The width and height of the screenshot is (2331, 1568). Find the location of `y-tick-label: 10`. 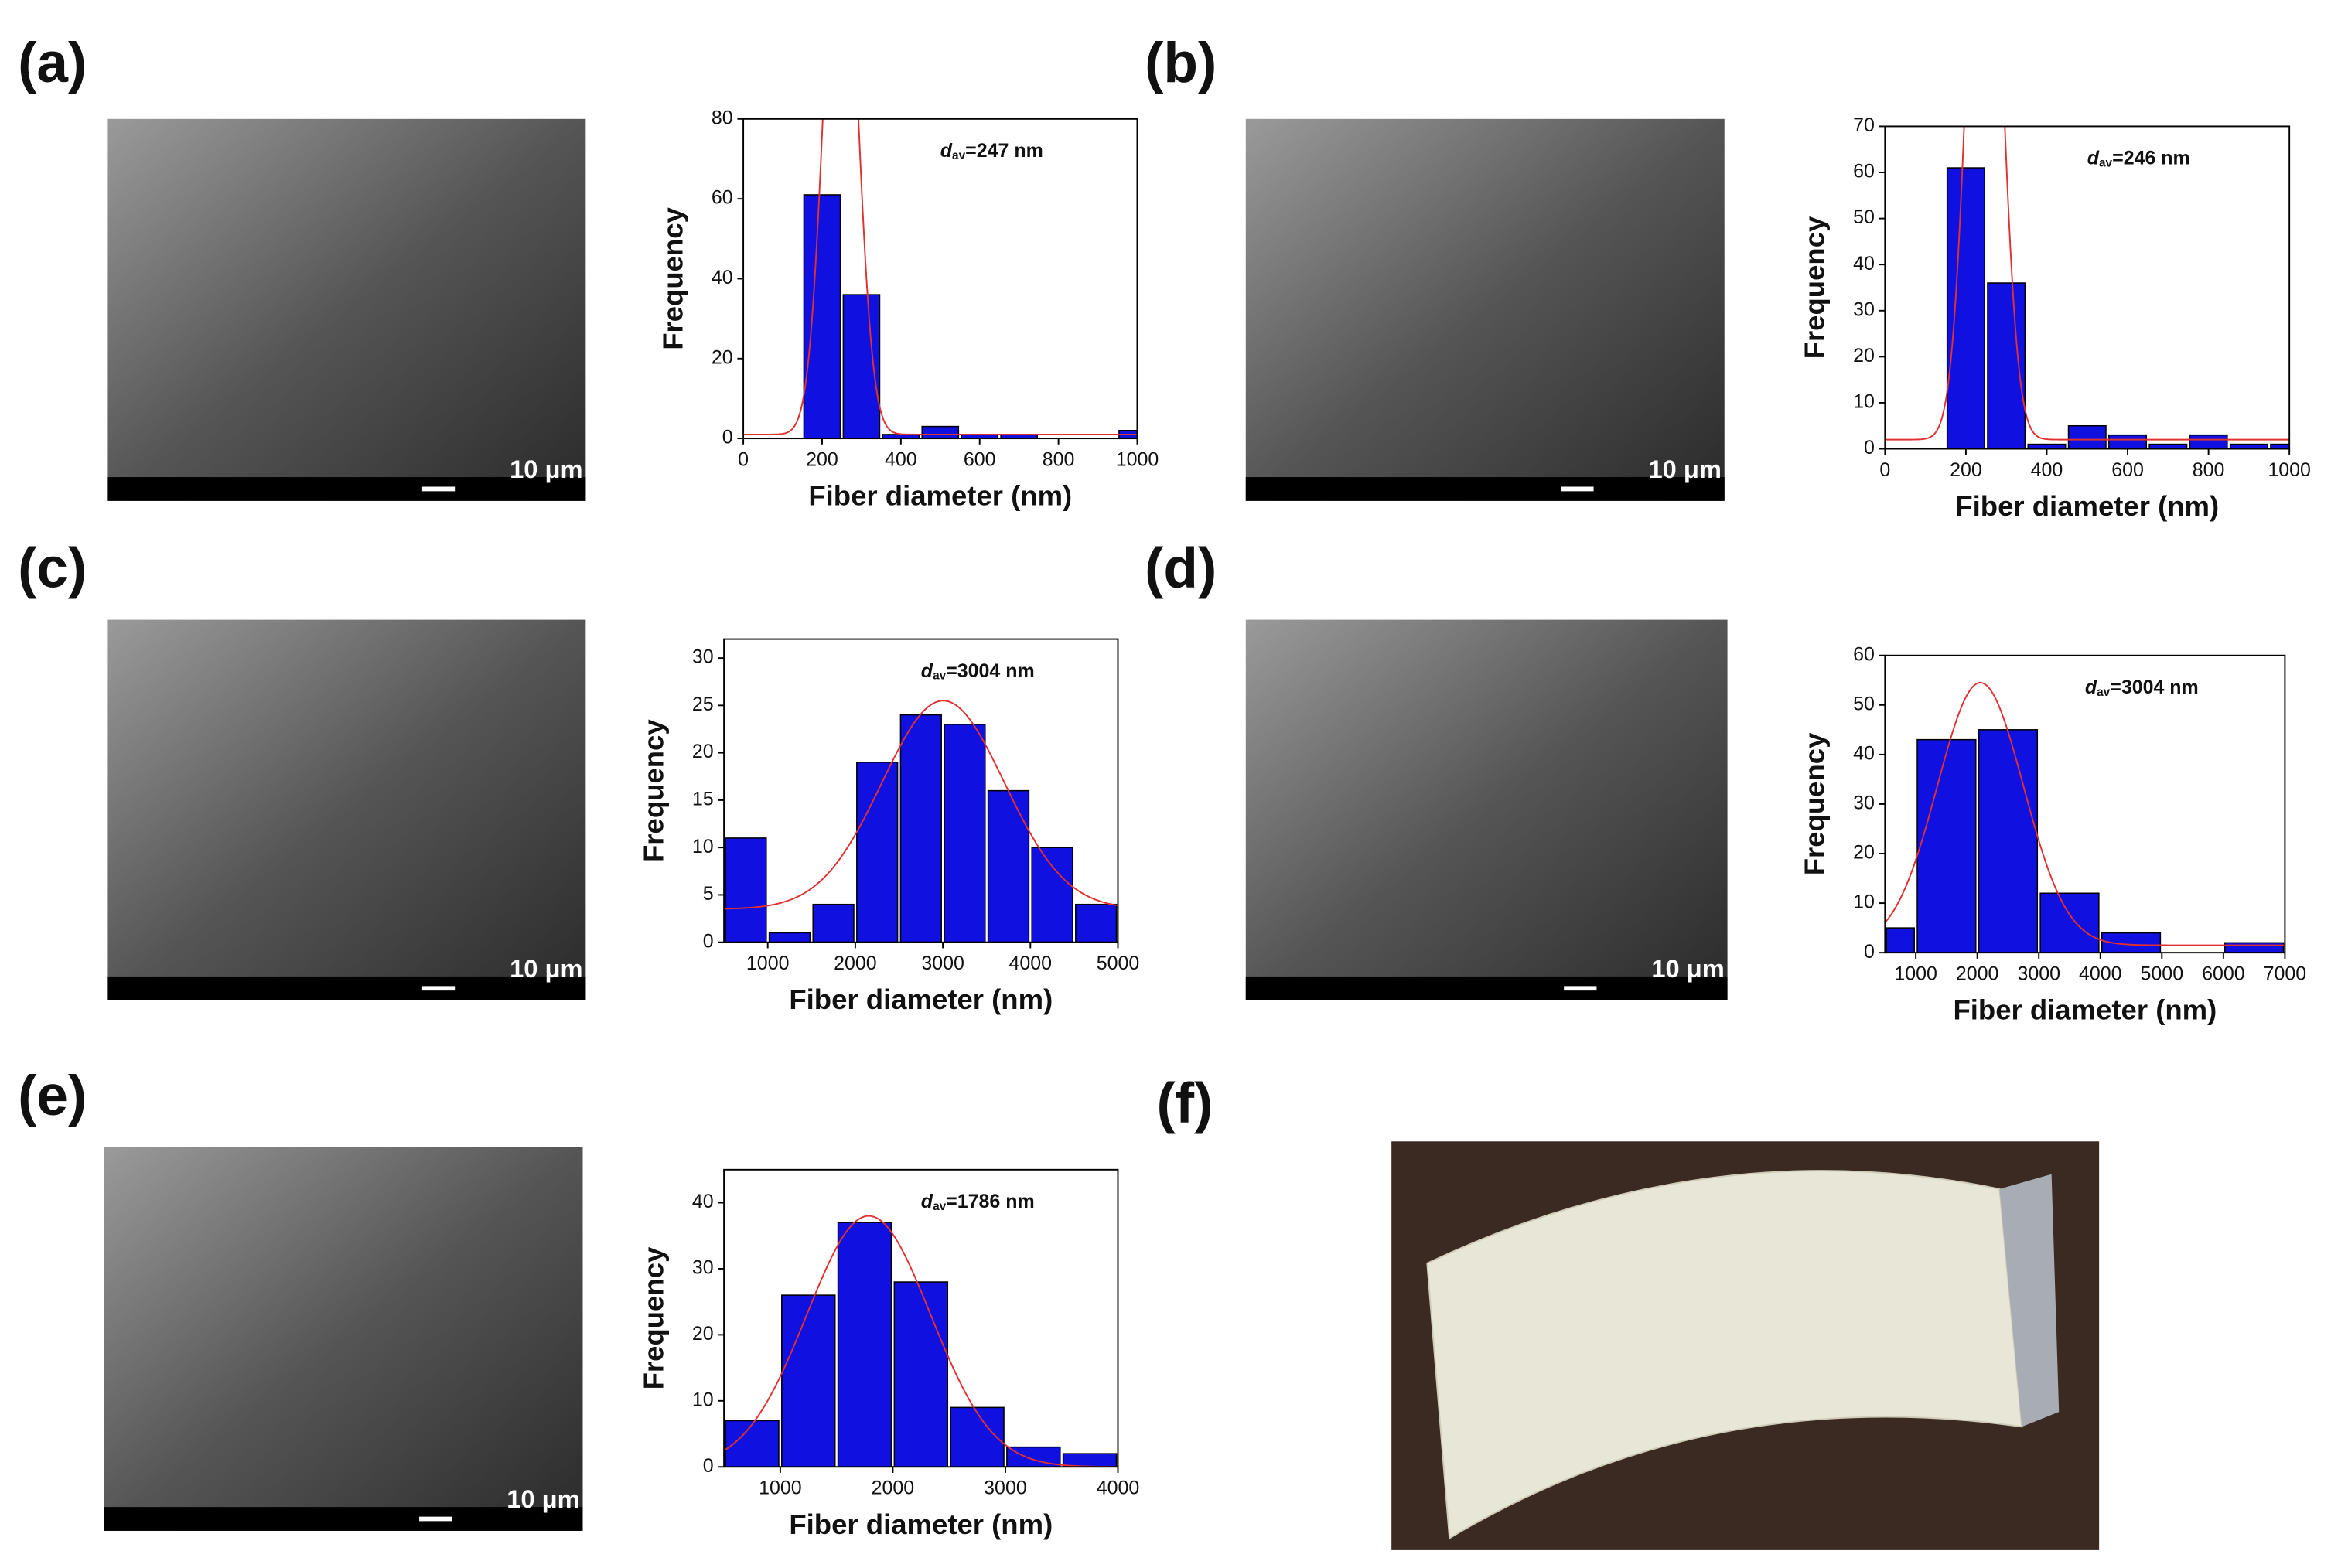

y-tick-label: 10 is located at coordinates (1864, 902).